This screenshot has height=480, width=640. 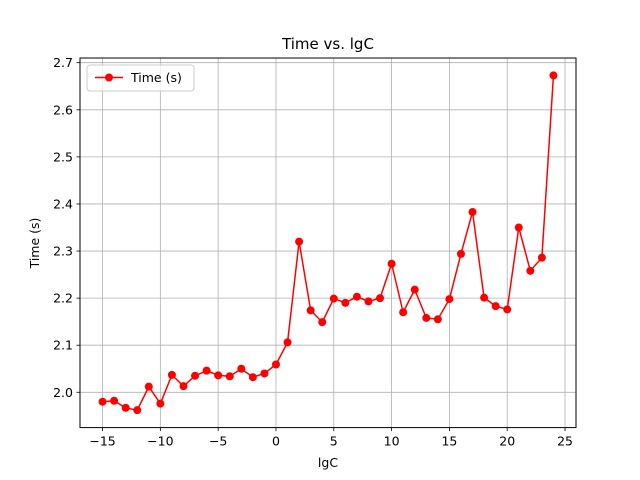 What do you see at coordinates (565, 441) in the screenshot?
I see `x-tick-label: 25` at bounding box center [565, 441].